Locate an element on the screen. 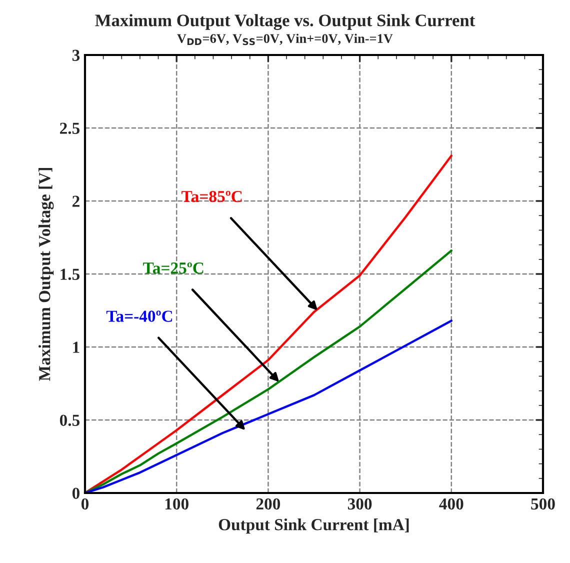 This screenshot has width=570, height=563. y-tick-label: 2.5 is located at coordinates (70, 128).